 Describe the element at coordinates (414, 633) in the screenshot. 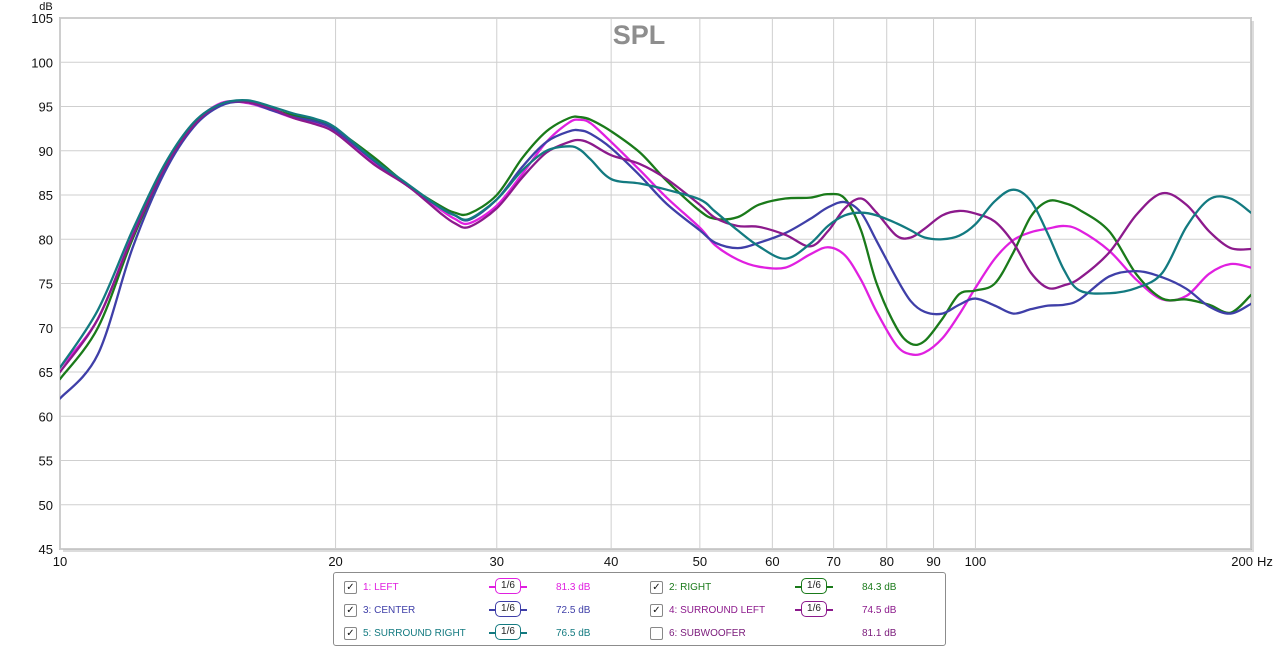

I see `legend-series-name: 5: SURROUND RIGHT` at that location.